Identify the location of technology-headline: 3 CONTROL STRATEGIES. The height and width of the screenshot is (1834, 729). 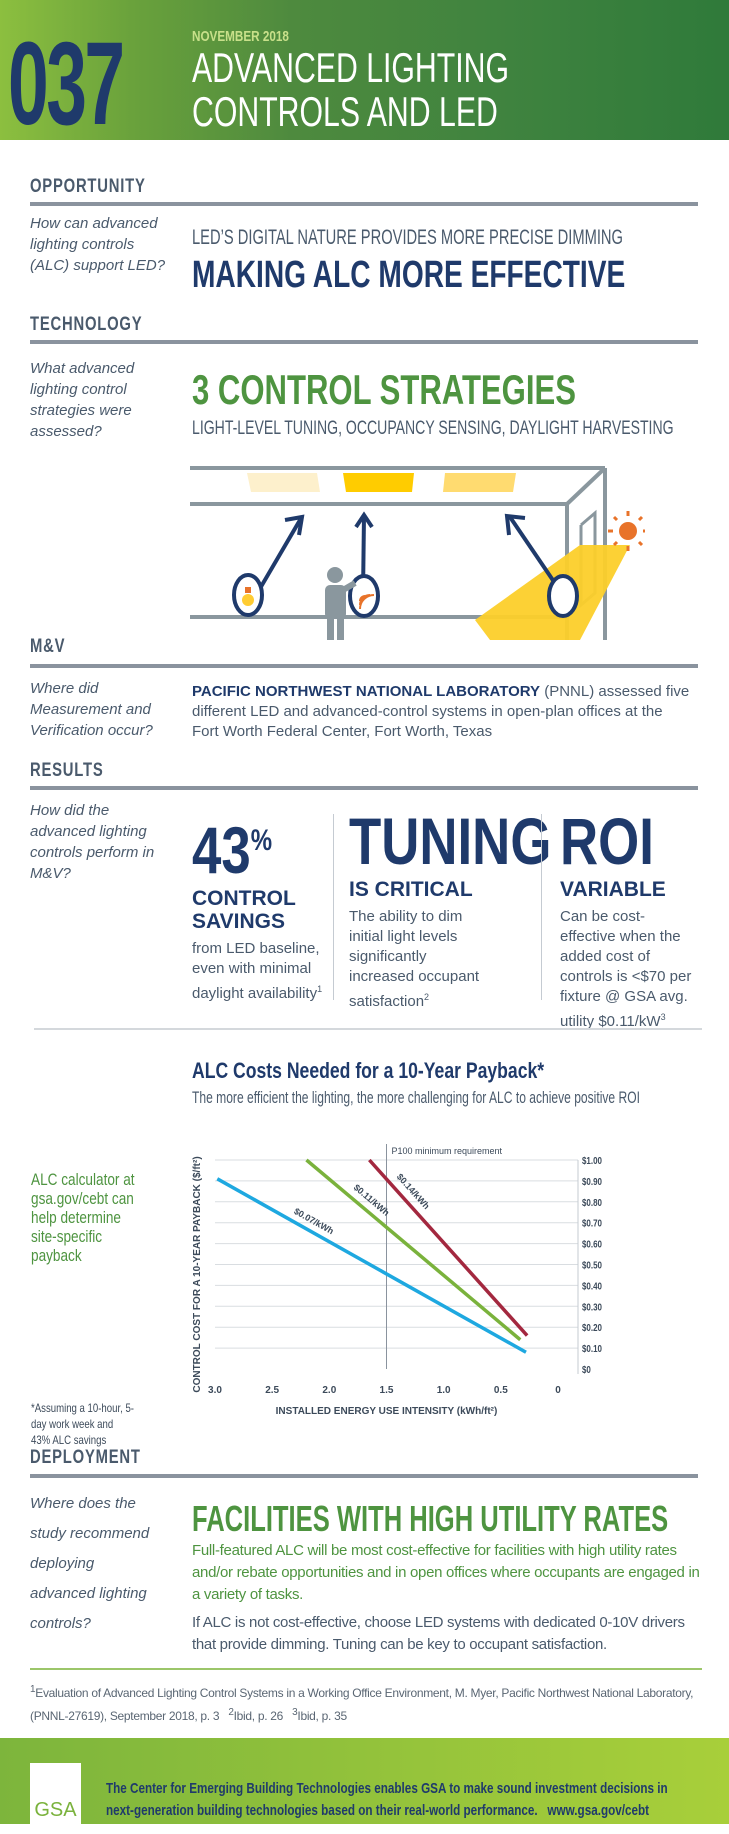
(451, 390).